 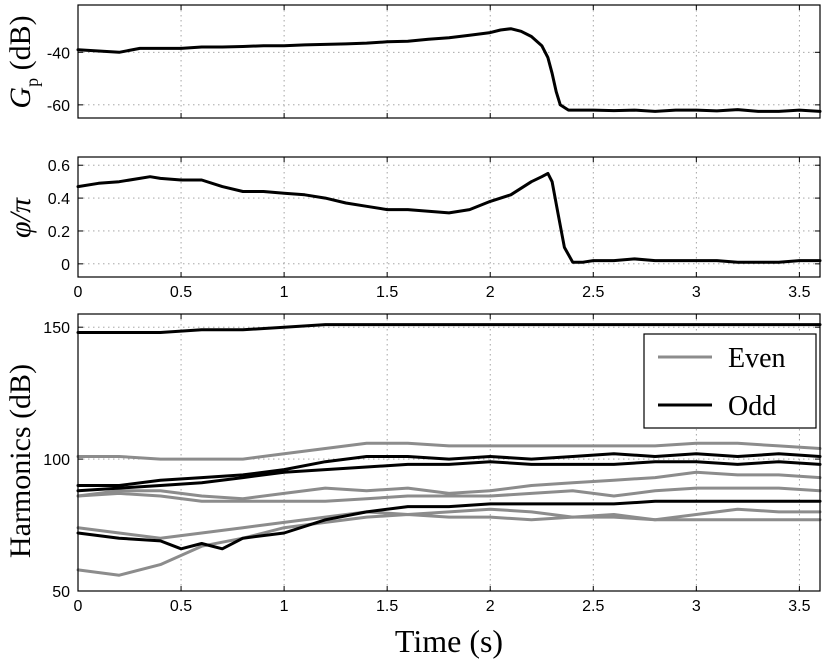 What do you see at coordinates (58, 106) in the screenshot?
I see `gain-ytick-label: -60` at bounding box center [58, 106].